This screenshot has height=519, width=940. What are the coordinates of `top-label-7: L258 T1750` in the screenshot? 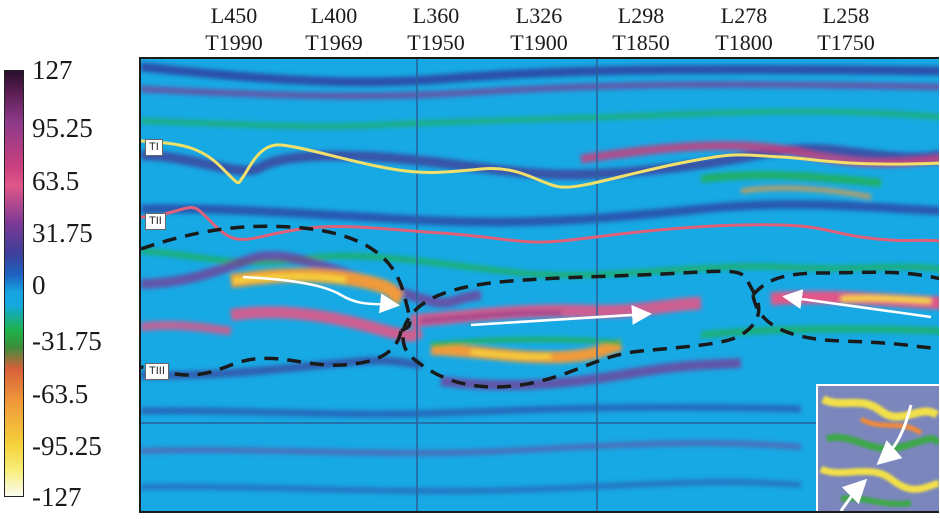 It's located at (846, 29).